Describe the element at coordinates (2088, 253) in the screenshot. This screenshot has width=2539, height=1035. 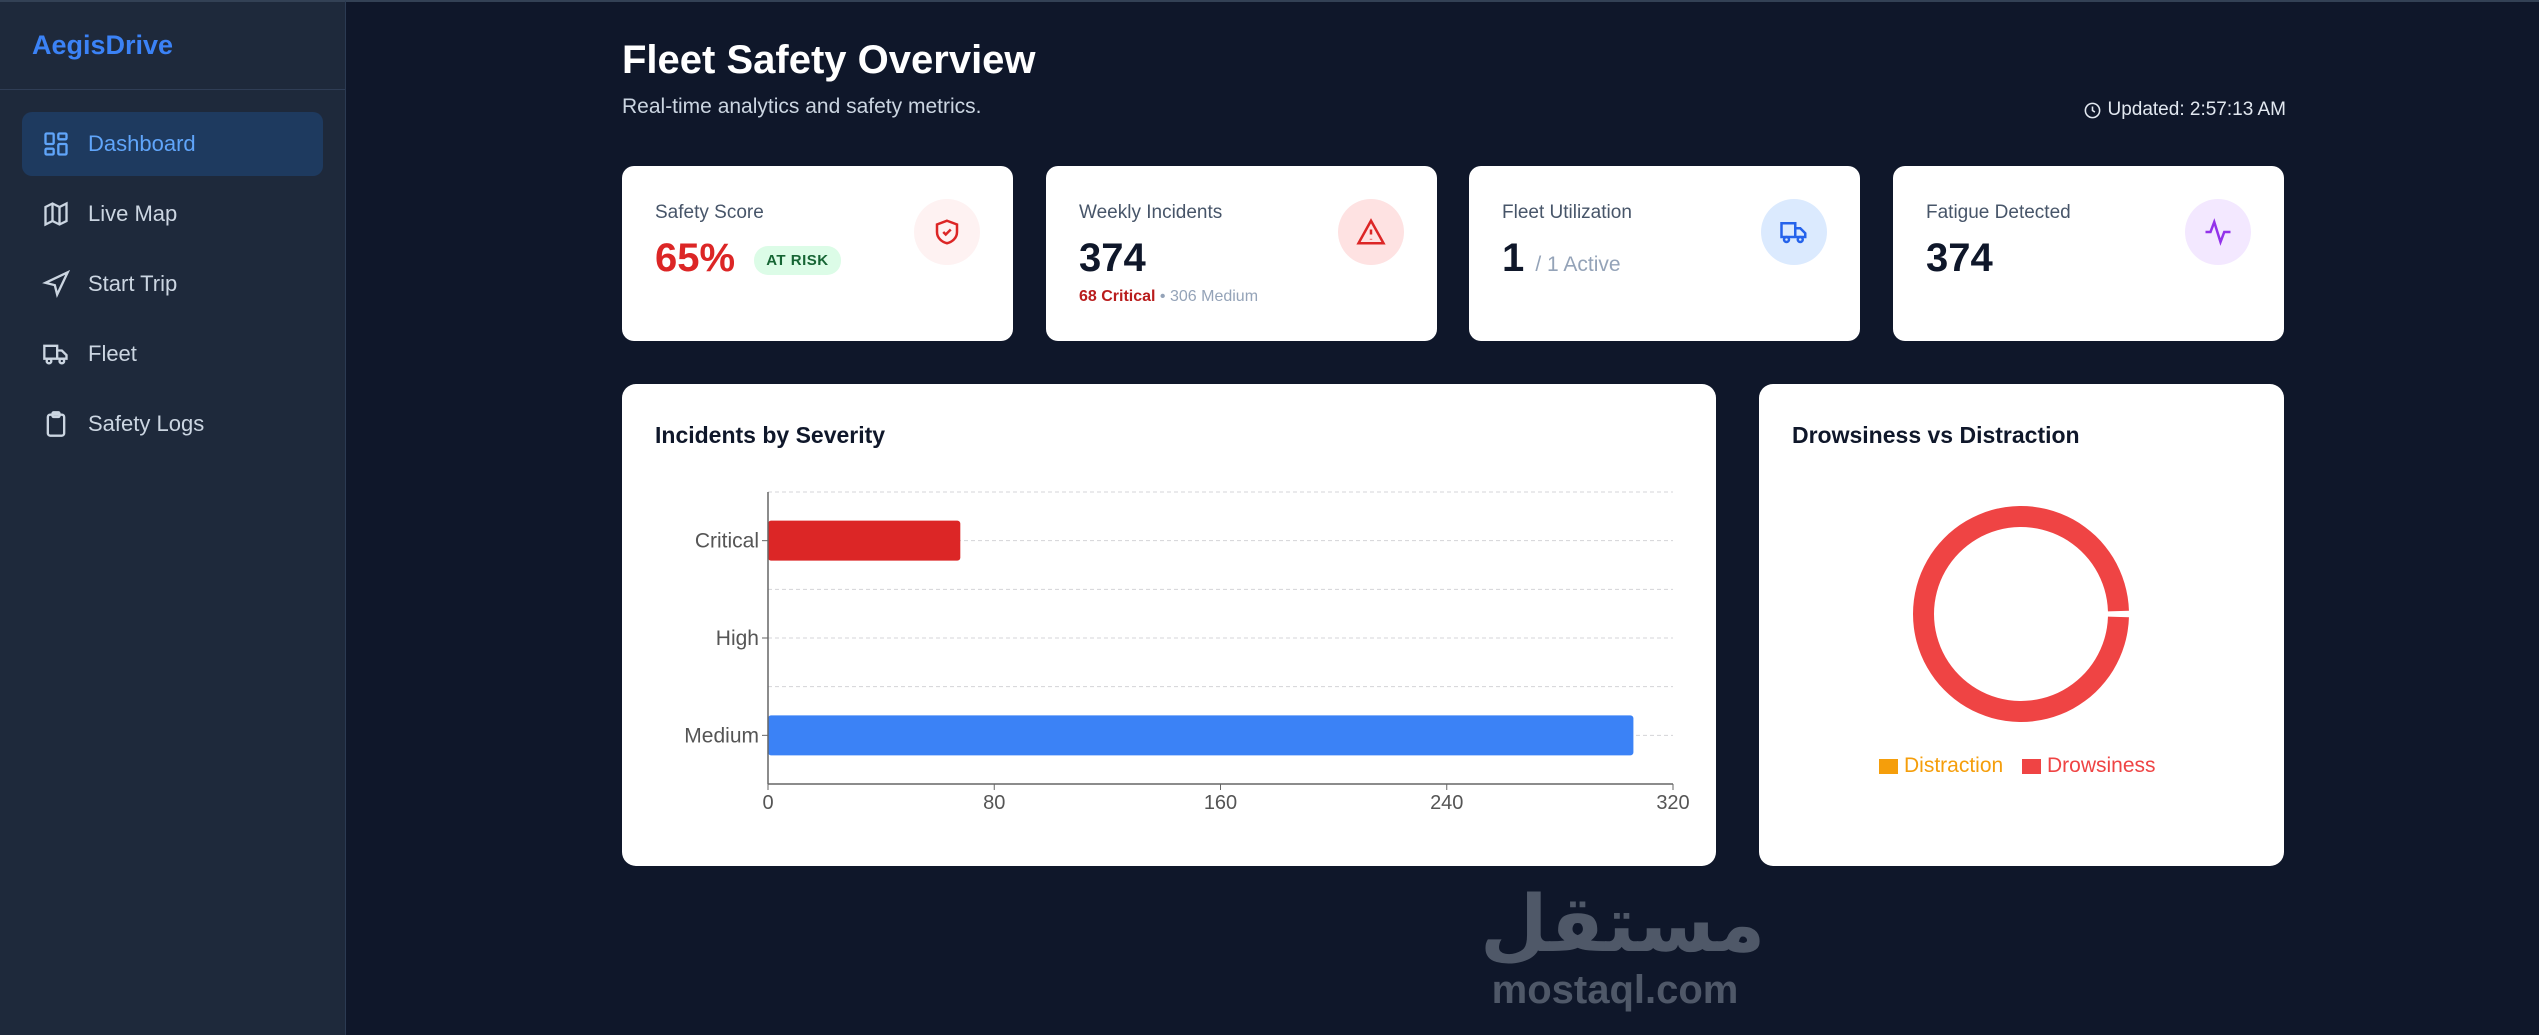
I see `fatigue-detected-card: Fatigue Detected 374` at that location.